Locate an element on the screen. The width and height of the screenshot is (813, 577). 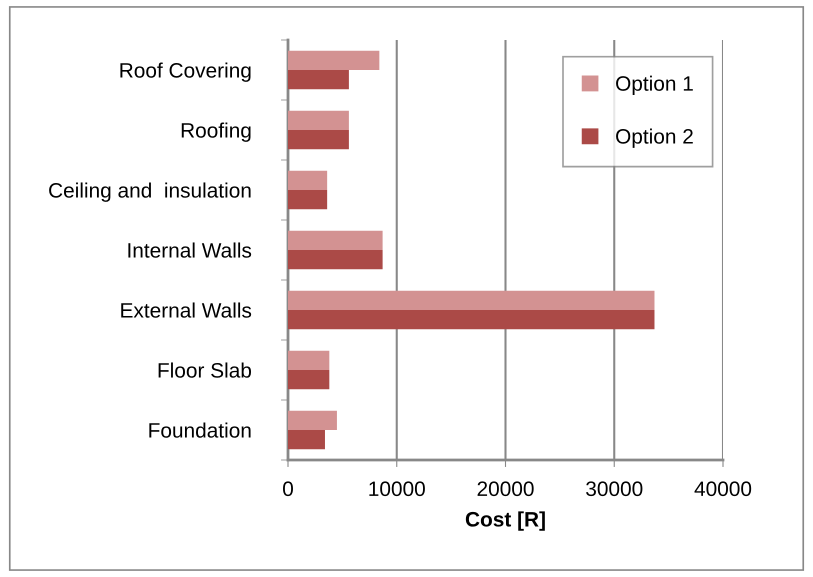
y-tick-label: Ceiling and insulation is located at coordinates (150, 192).